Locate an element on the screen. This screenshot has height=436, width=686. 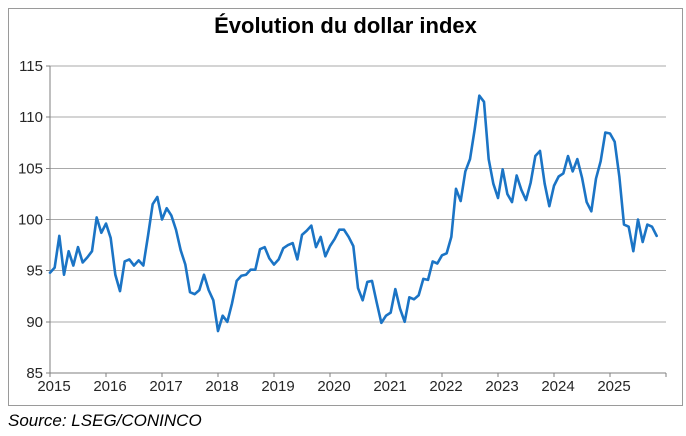
svg-text: 95 is located at coordinates (34, 271).